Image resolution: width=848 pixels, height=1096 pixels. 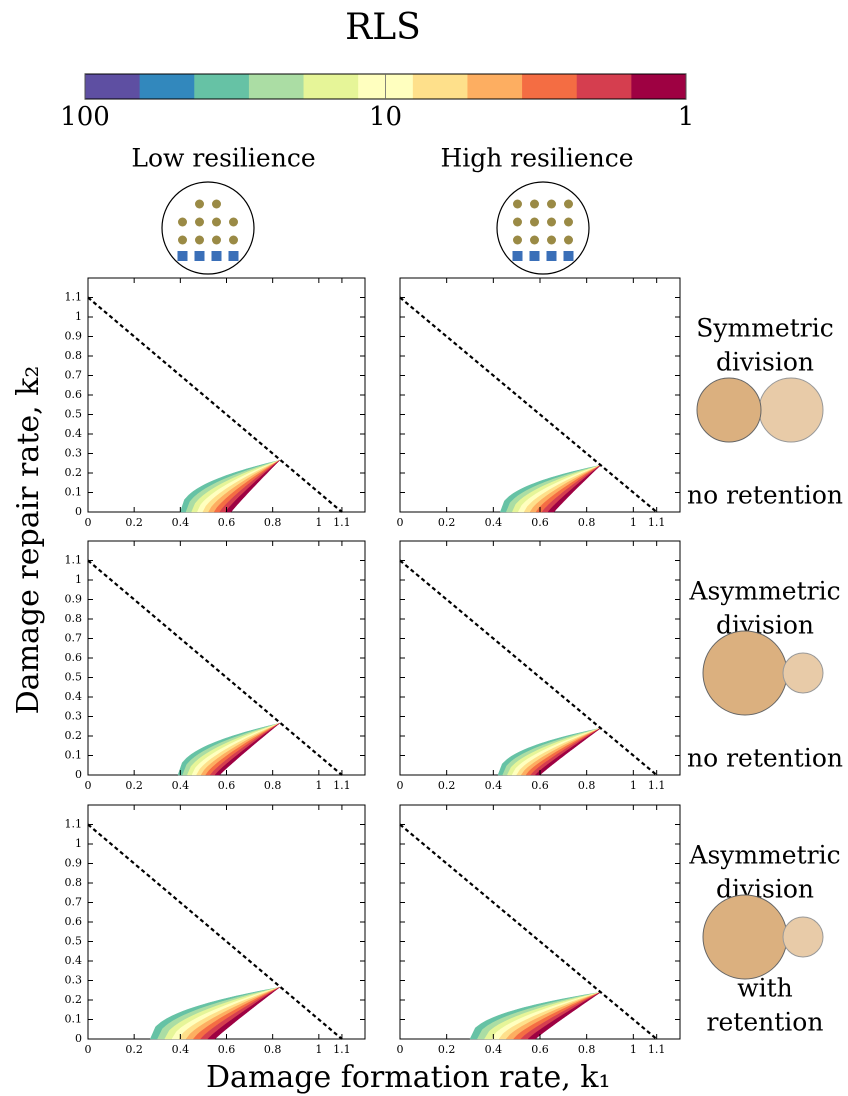 What do you see at coordinates (74, 696) in the screenshot?
I see `y-tick-label: 0.4` at bounding box center [74, 696].